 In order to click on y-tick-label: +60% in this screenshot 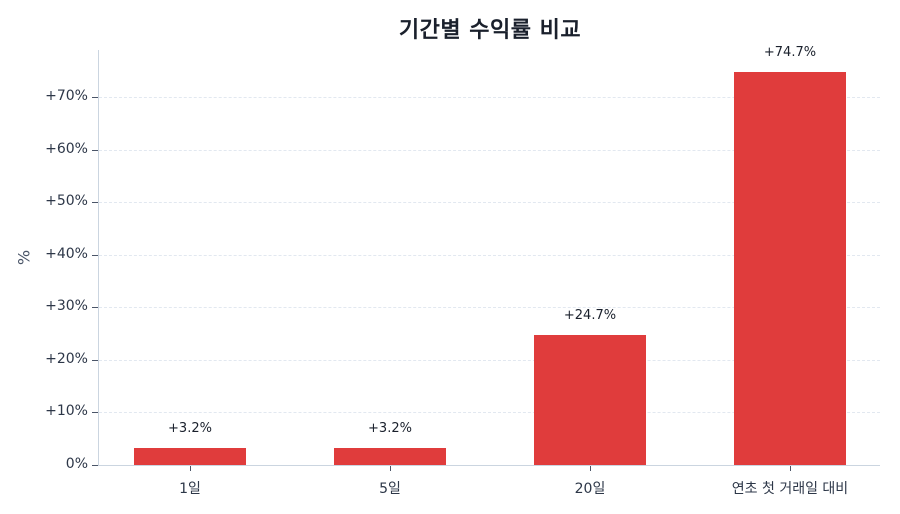, I will do `click(66, 149)`.